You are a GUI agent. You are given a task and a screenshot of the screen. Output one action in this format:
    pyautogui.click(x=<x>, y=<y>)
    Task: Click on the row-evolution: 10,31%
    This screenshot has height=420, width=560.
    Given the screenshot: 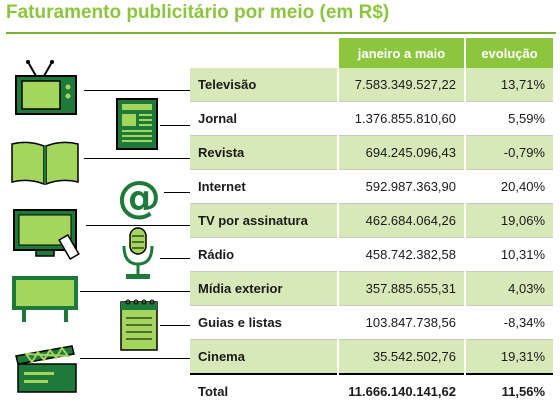 What is the action you would take?
    pyautogui.click(x=508, y=254)
    